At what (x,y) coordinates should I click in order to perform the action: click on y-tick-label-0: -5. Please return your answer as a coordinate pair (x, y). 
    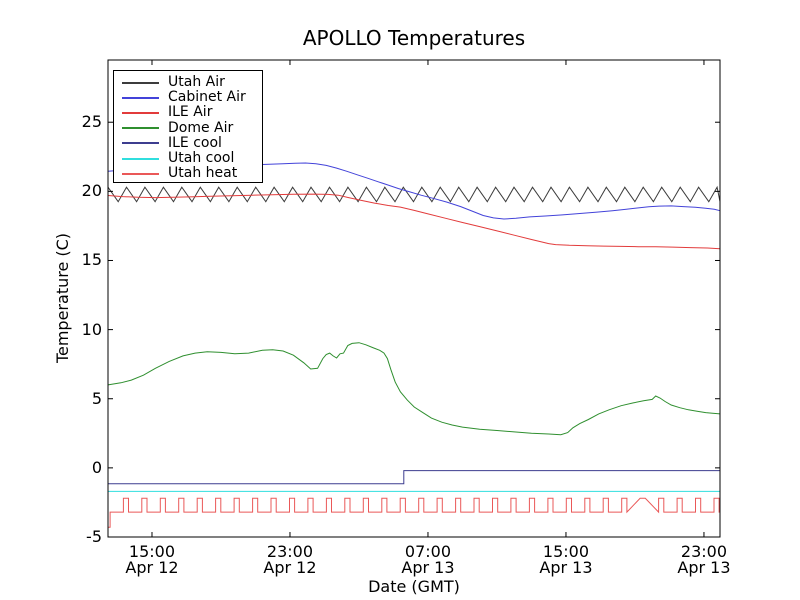
    Looking at the image, I should click on (94, 536).